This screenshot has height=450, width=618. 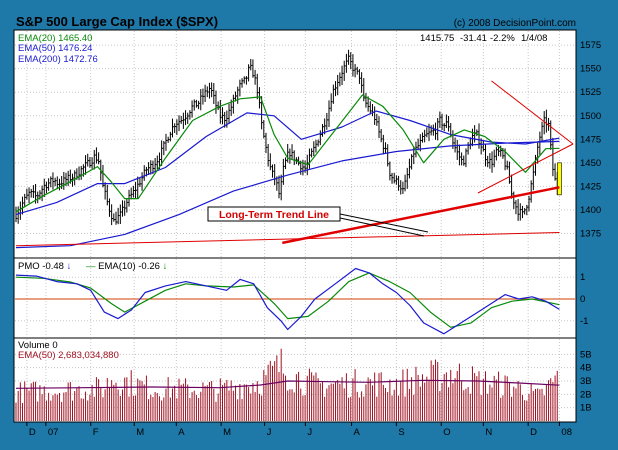 What do you see at coordinates (55, 48) in the screenshot?
I see `legend-ema50: EMA(50) 1476.24` at bounding box center [55, 48].